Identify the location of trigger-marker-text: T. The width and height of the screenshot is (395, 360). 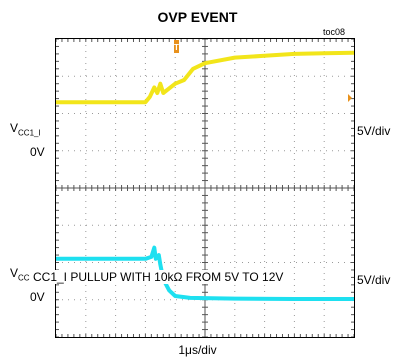
(176, 47).